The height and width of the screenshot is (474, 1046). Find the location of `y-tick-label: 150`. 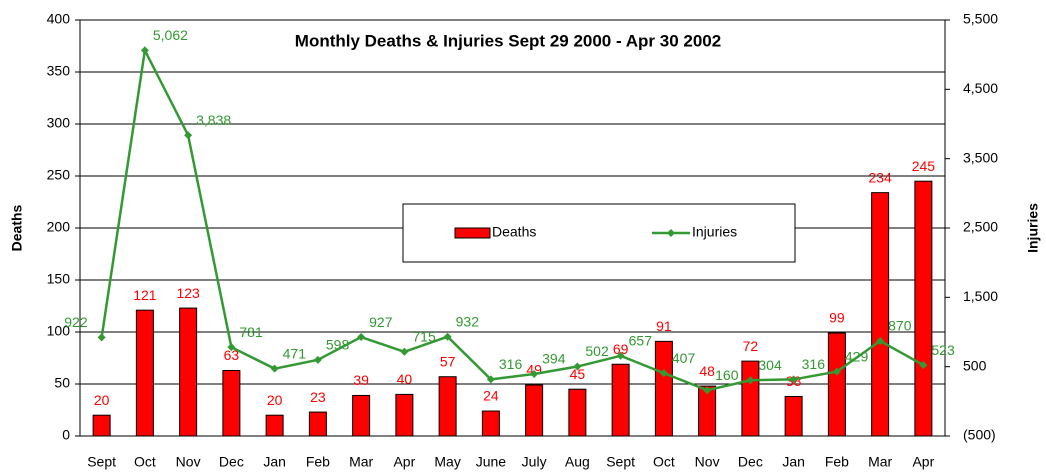

y-tick-label: 150 is located at coordinates (59, 279).